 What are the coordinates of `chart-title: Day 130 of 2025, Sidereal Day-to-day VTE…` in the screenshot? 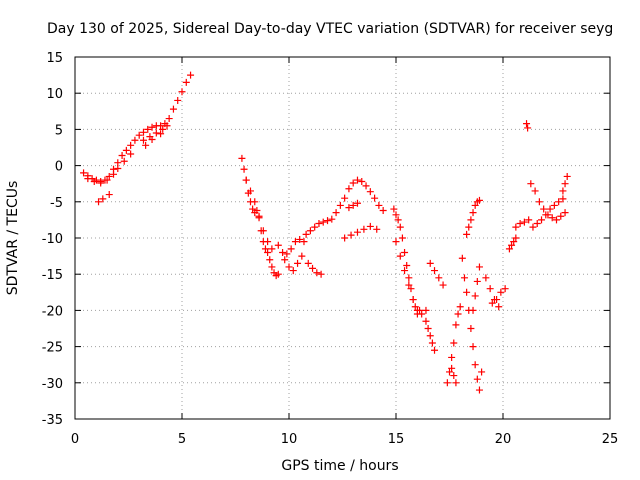 It's located at (330, 29).